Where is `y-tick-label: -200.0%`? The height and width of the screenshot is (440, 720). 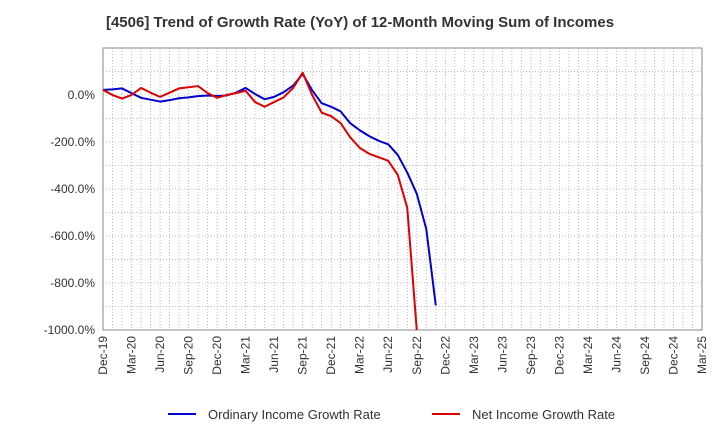 y-tick-label: -200.0% is located at coordinates (72, 142).